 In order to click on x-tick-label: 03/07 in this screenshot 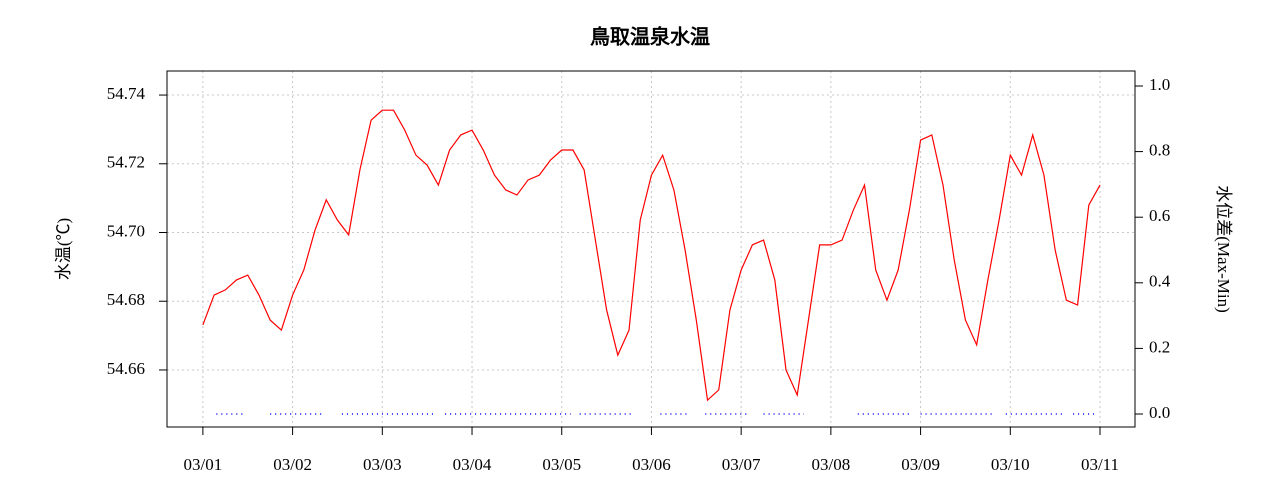, I will do `click(741, 464)`.